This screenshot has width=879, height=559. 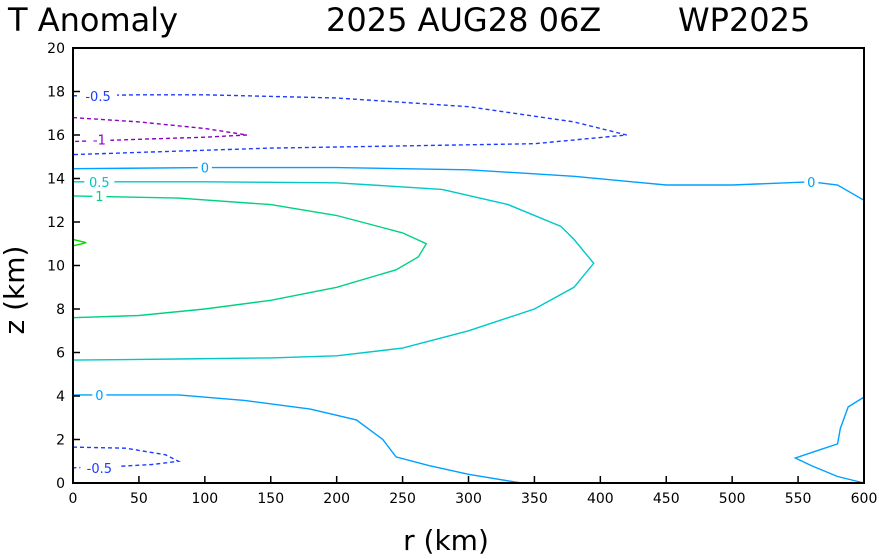 What do you see at coordinates (336, 499) in the screenshot?
I see `x-tick-label: 200` at bounding box center [336, 499].